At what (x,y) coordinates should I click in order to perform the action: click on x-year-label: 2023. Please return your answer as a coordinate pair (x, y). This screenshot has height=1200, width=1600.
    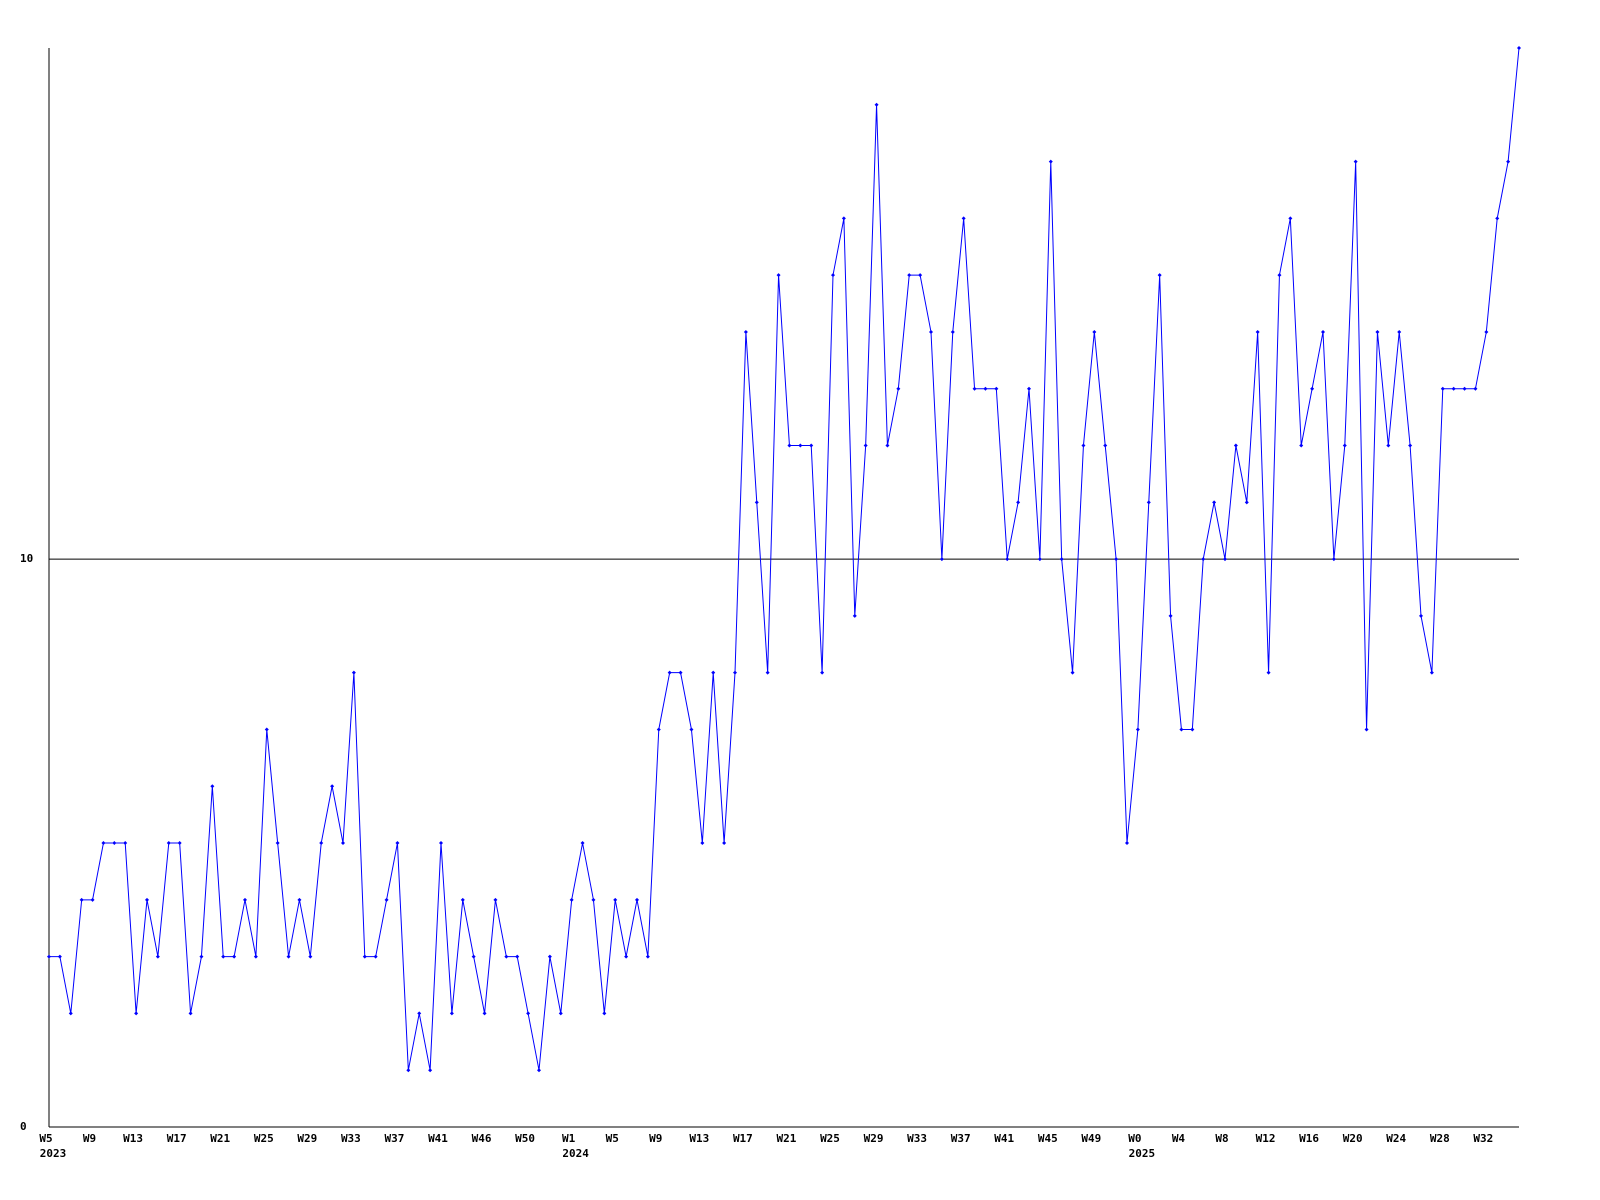
    Looking at the image, I should click on (53, 1153).